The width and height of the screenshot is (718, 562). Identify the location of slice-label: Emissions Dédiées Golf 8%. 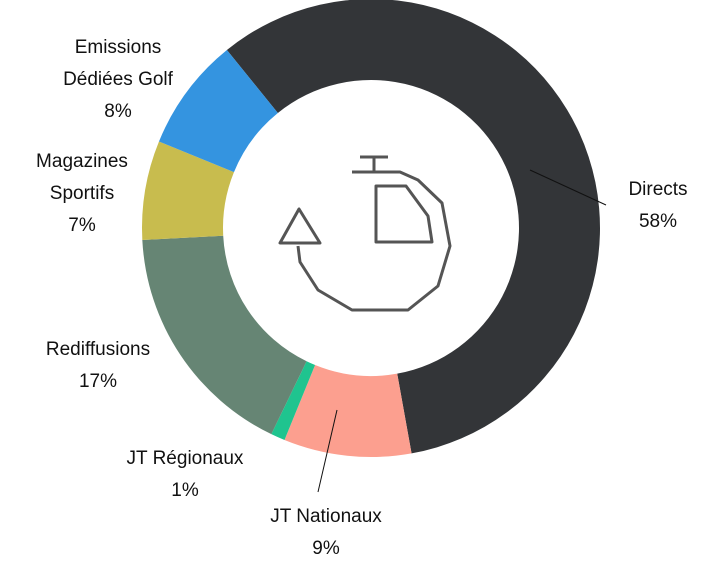
(118, 80).